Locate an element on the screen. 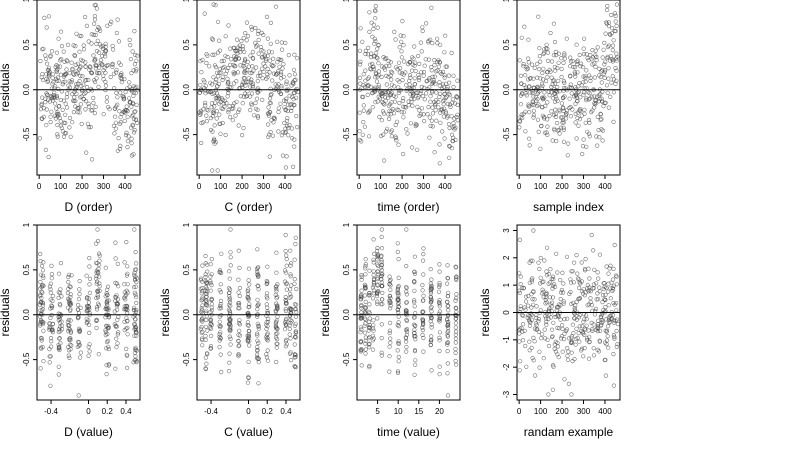  x-axis-title: D (value) is located at coordinates (88, 432).